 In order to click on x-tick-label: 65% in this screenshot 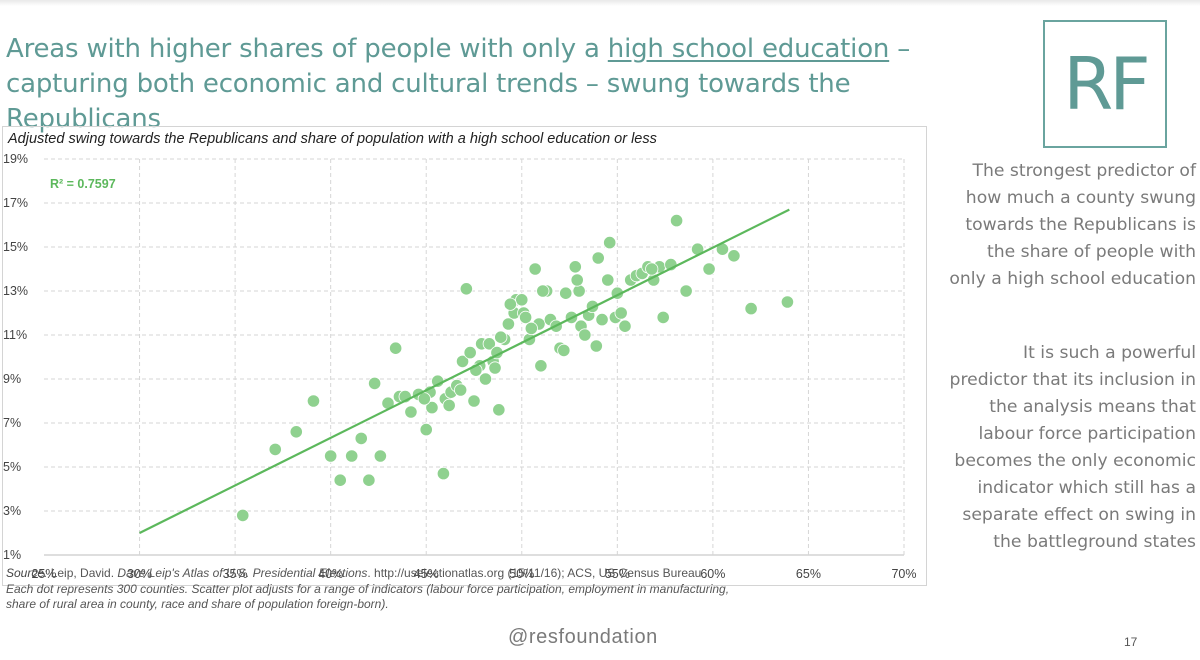, I will do `click(808, 574)`.